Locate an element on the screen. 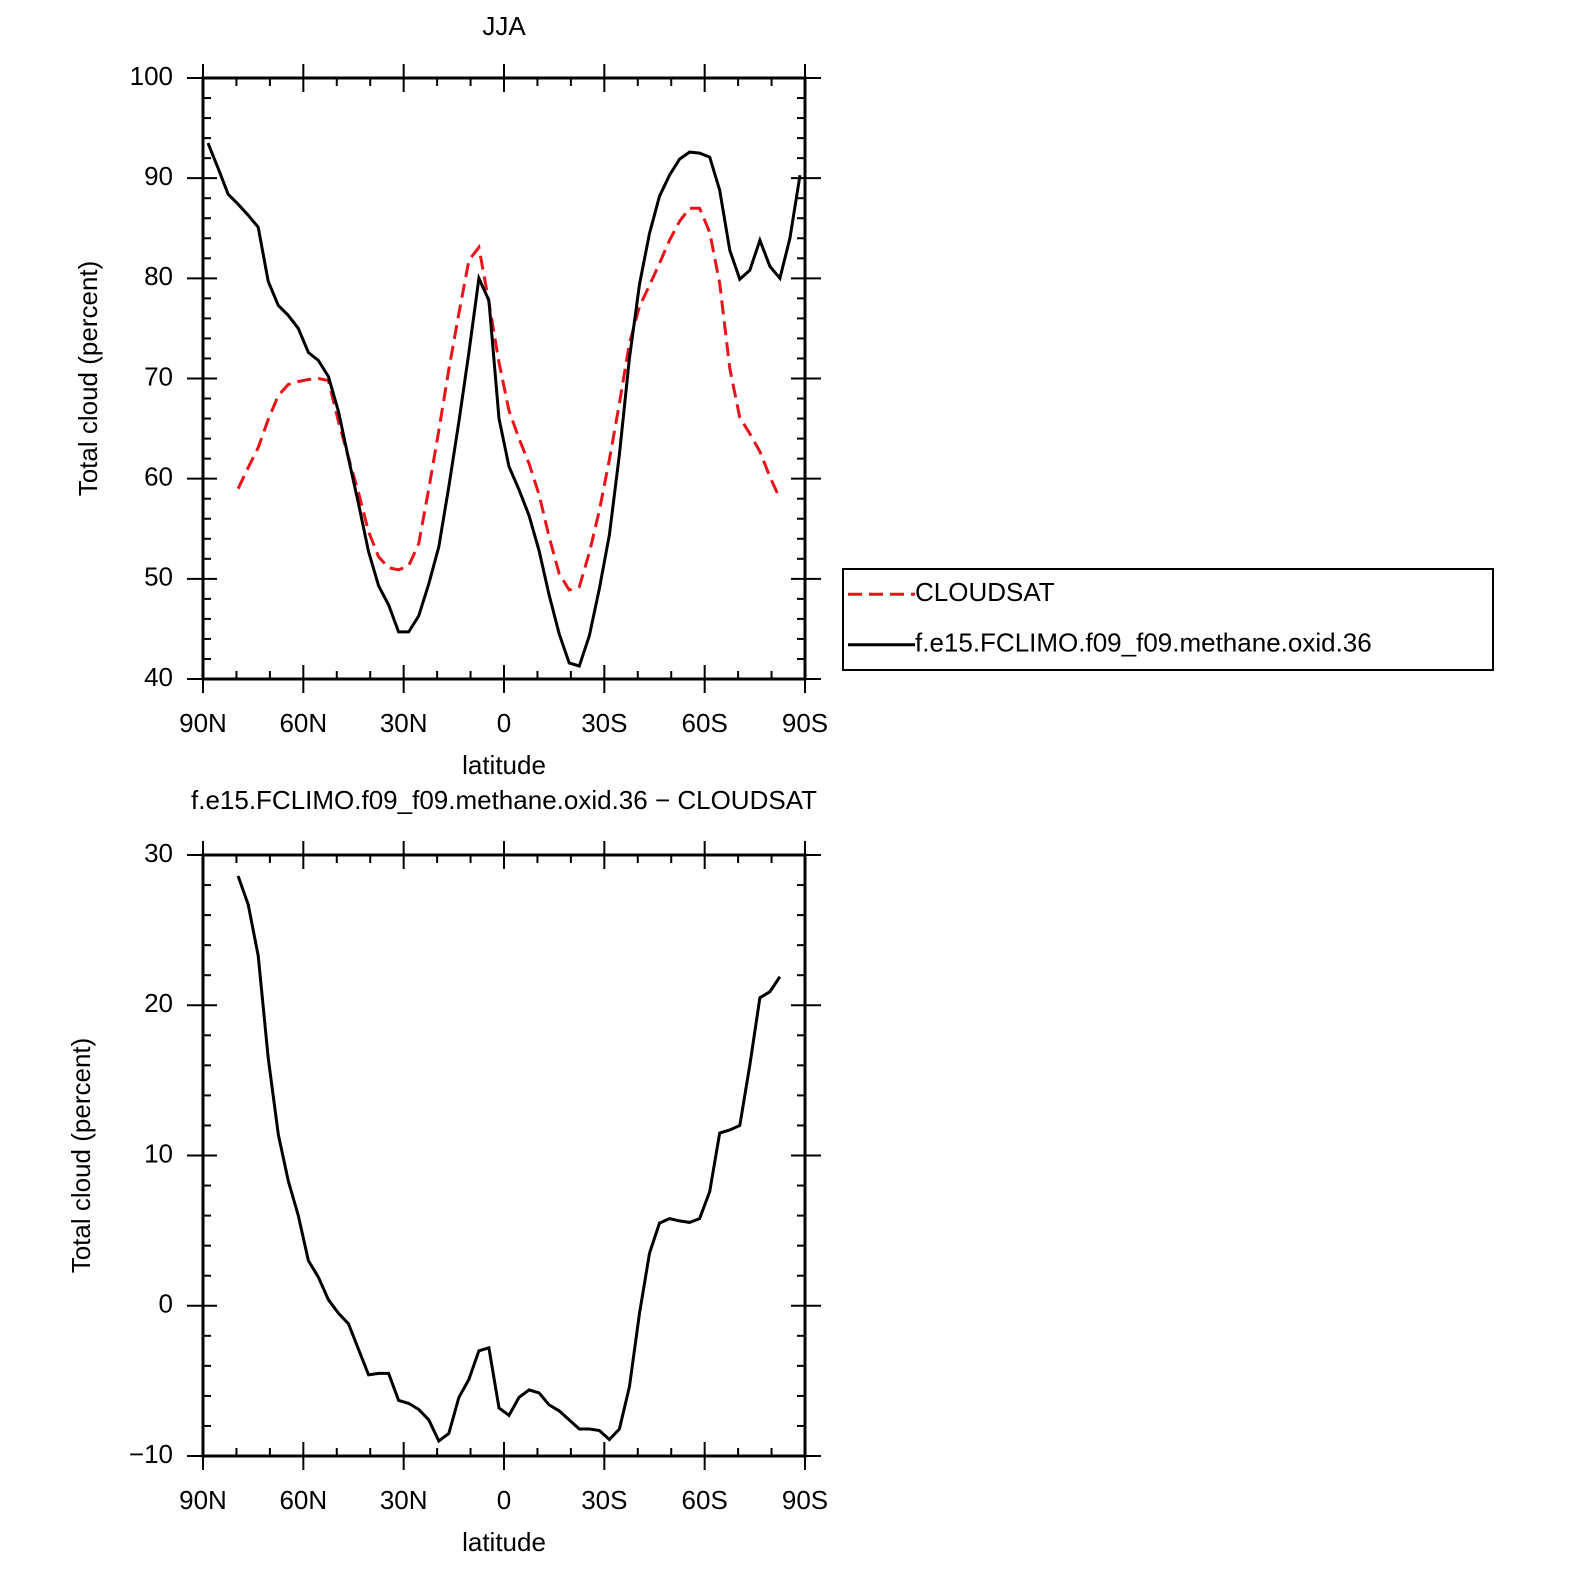  y-tick-label: 60 is located at coordinates (158, 477).